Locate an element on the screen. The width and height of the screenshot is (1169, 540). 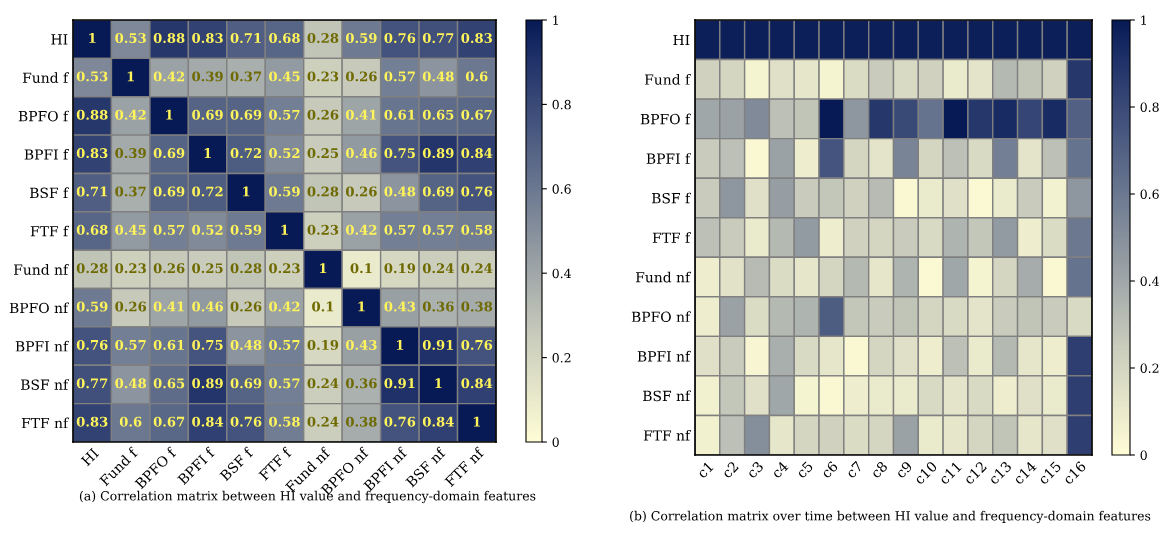
data-label: 0.45 is located at coordinates (130, 229).